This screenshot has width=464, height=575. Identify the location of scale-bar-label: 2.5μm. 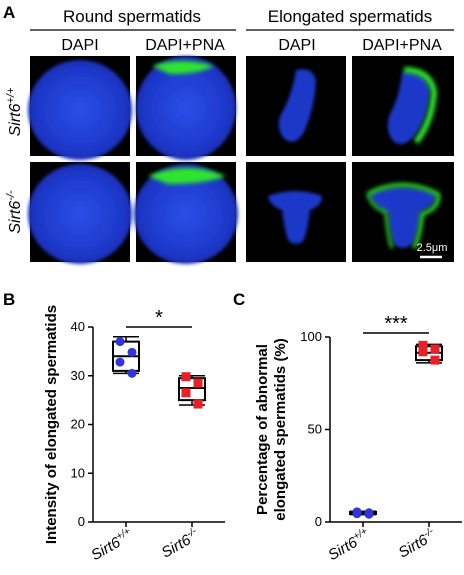
(432, 248).